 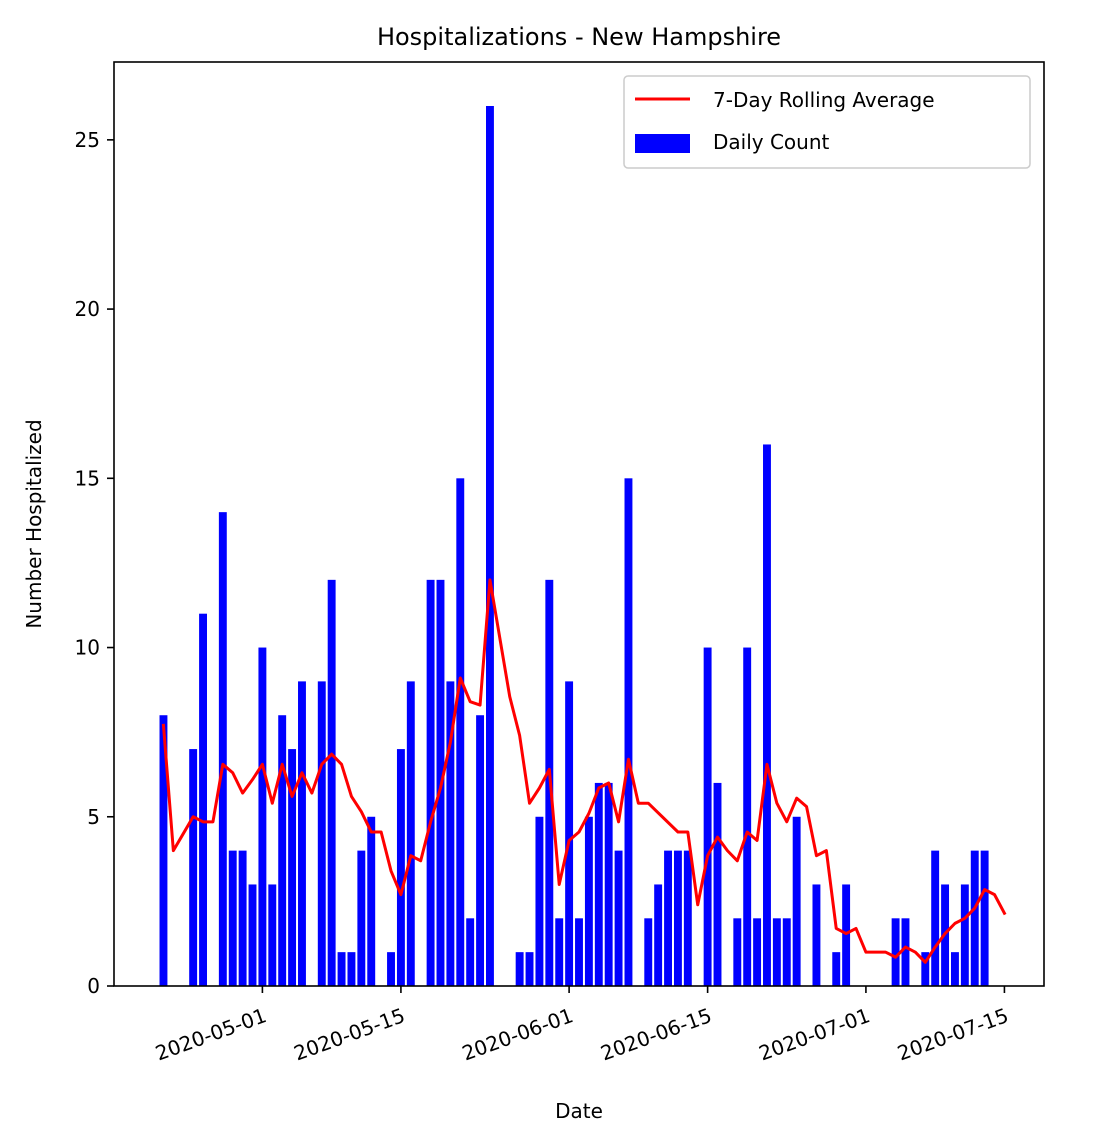 What do you see at coordinates (34, 523) in the screenshot?
I see `y-axis-title: Number Hospitalized` at bounding box center [34, 523].